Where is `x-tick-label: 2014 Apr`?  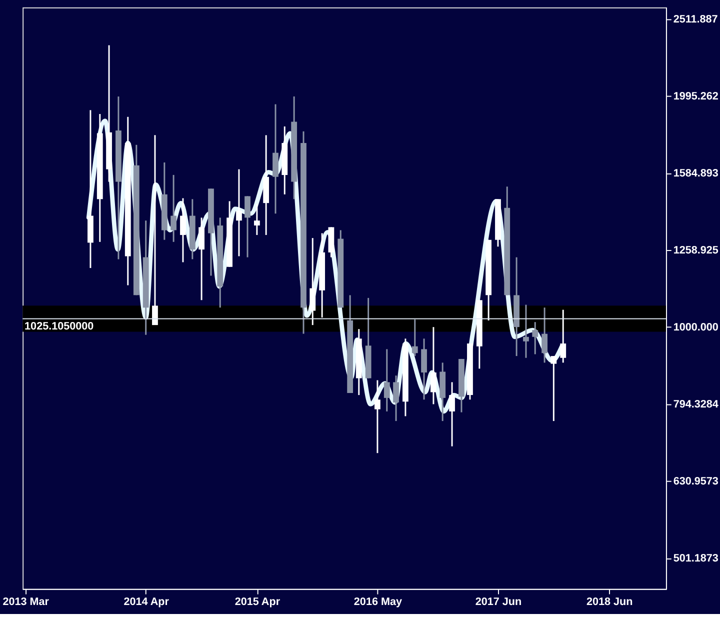
x-tick-label: 2014 Apr is located at coordinates (147, 602).